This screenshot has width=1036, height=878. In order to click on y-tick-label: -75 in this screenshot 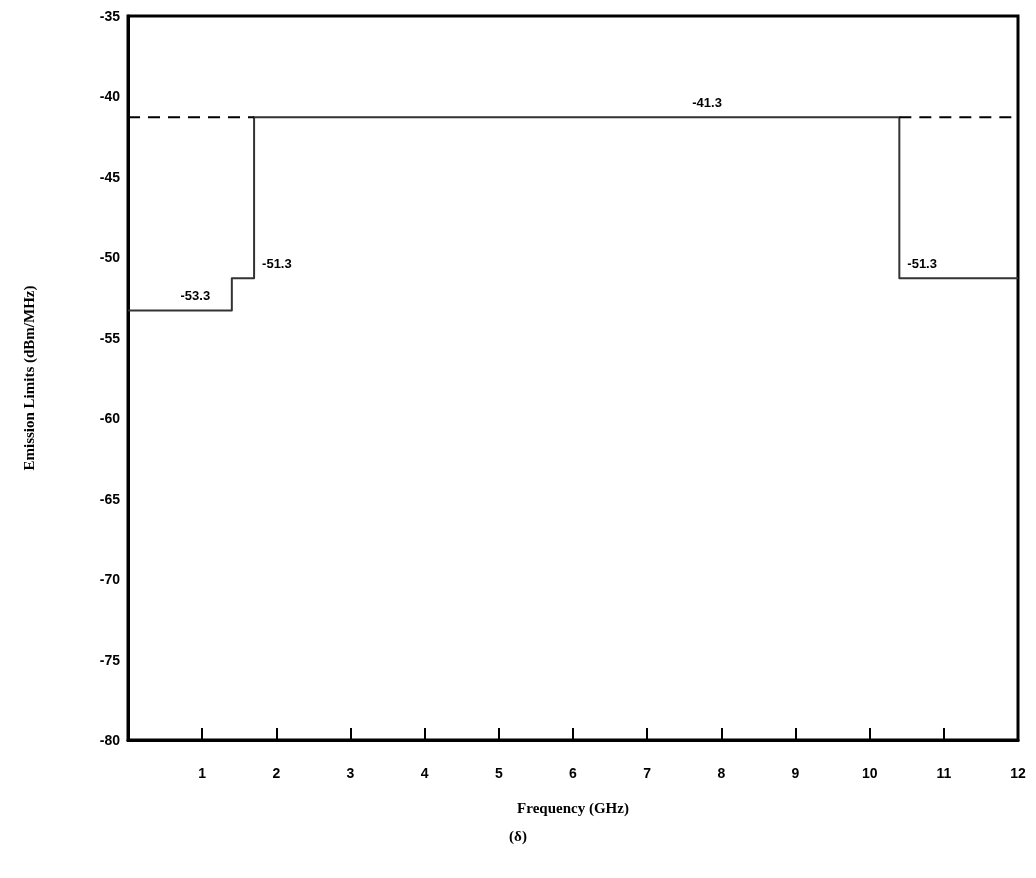, I will do `click(110, 659)`.